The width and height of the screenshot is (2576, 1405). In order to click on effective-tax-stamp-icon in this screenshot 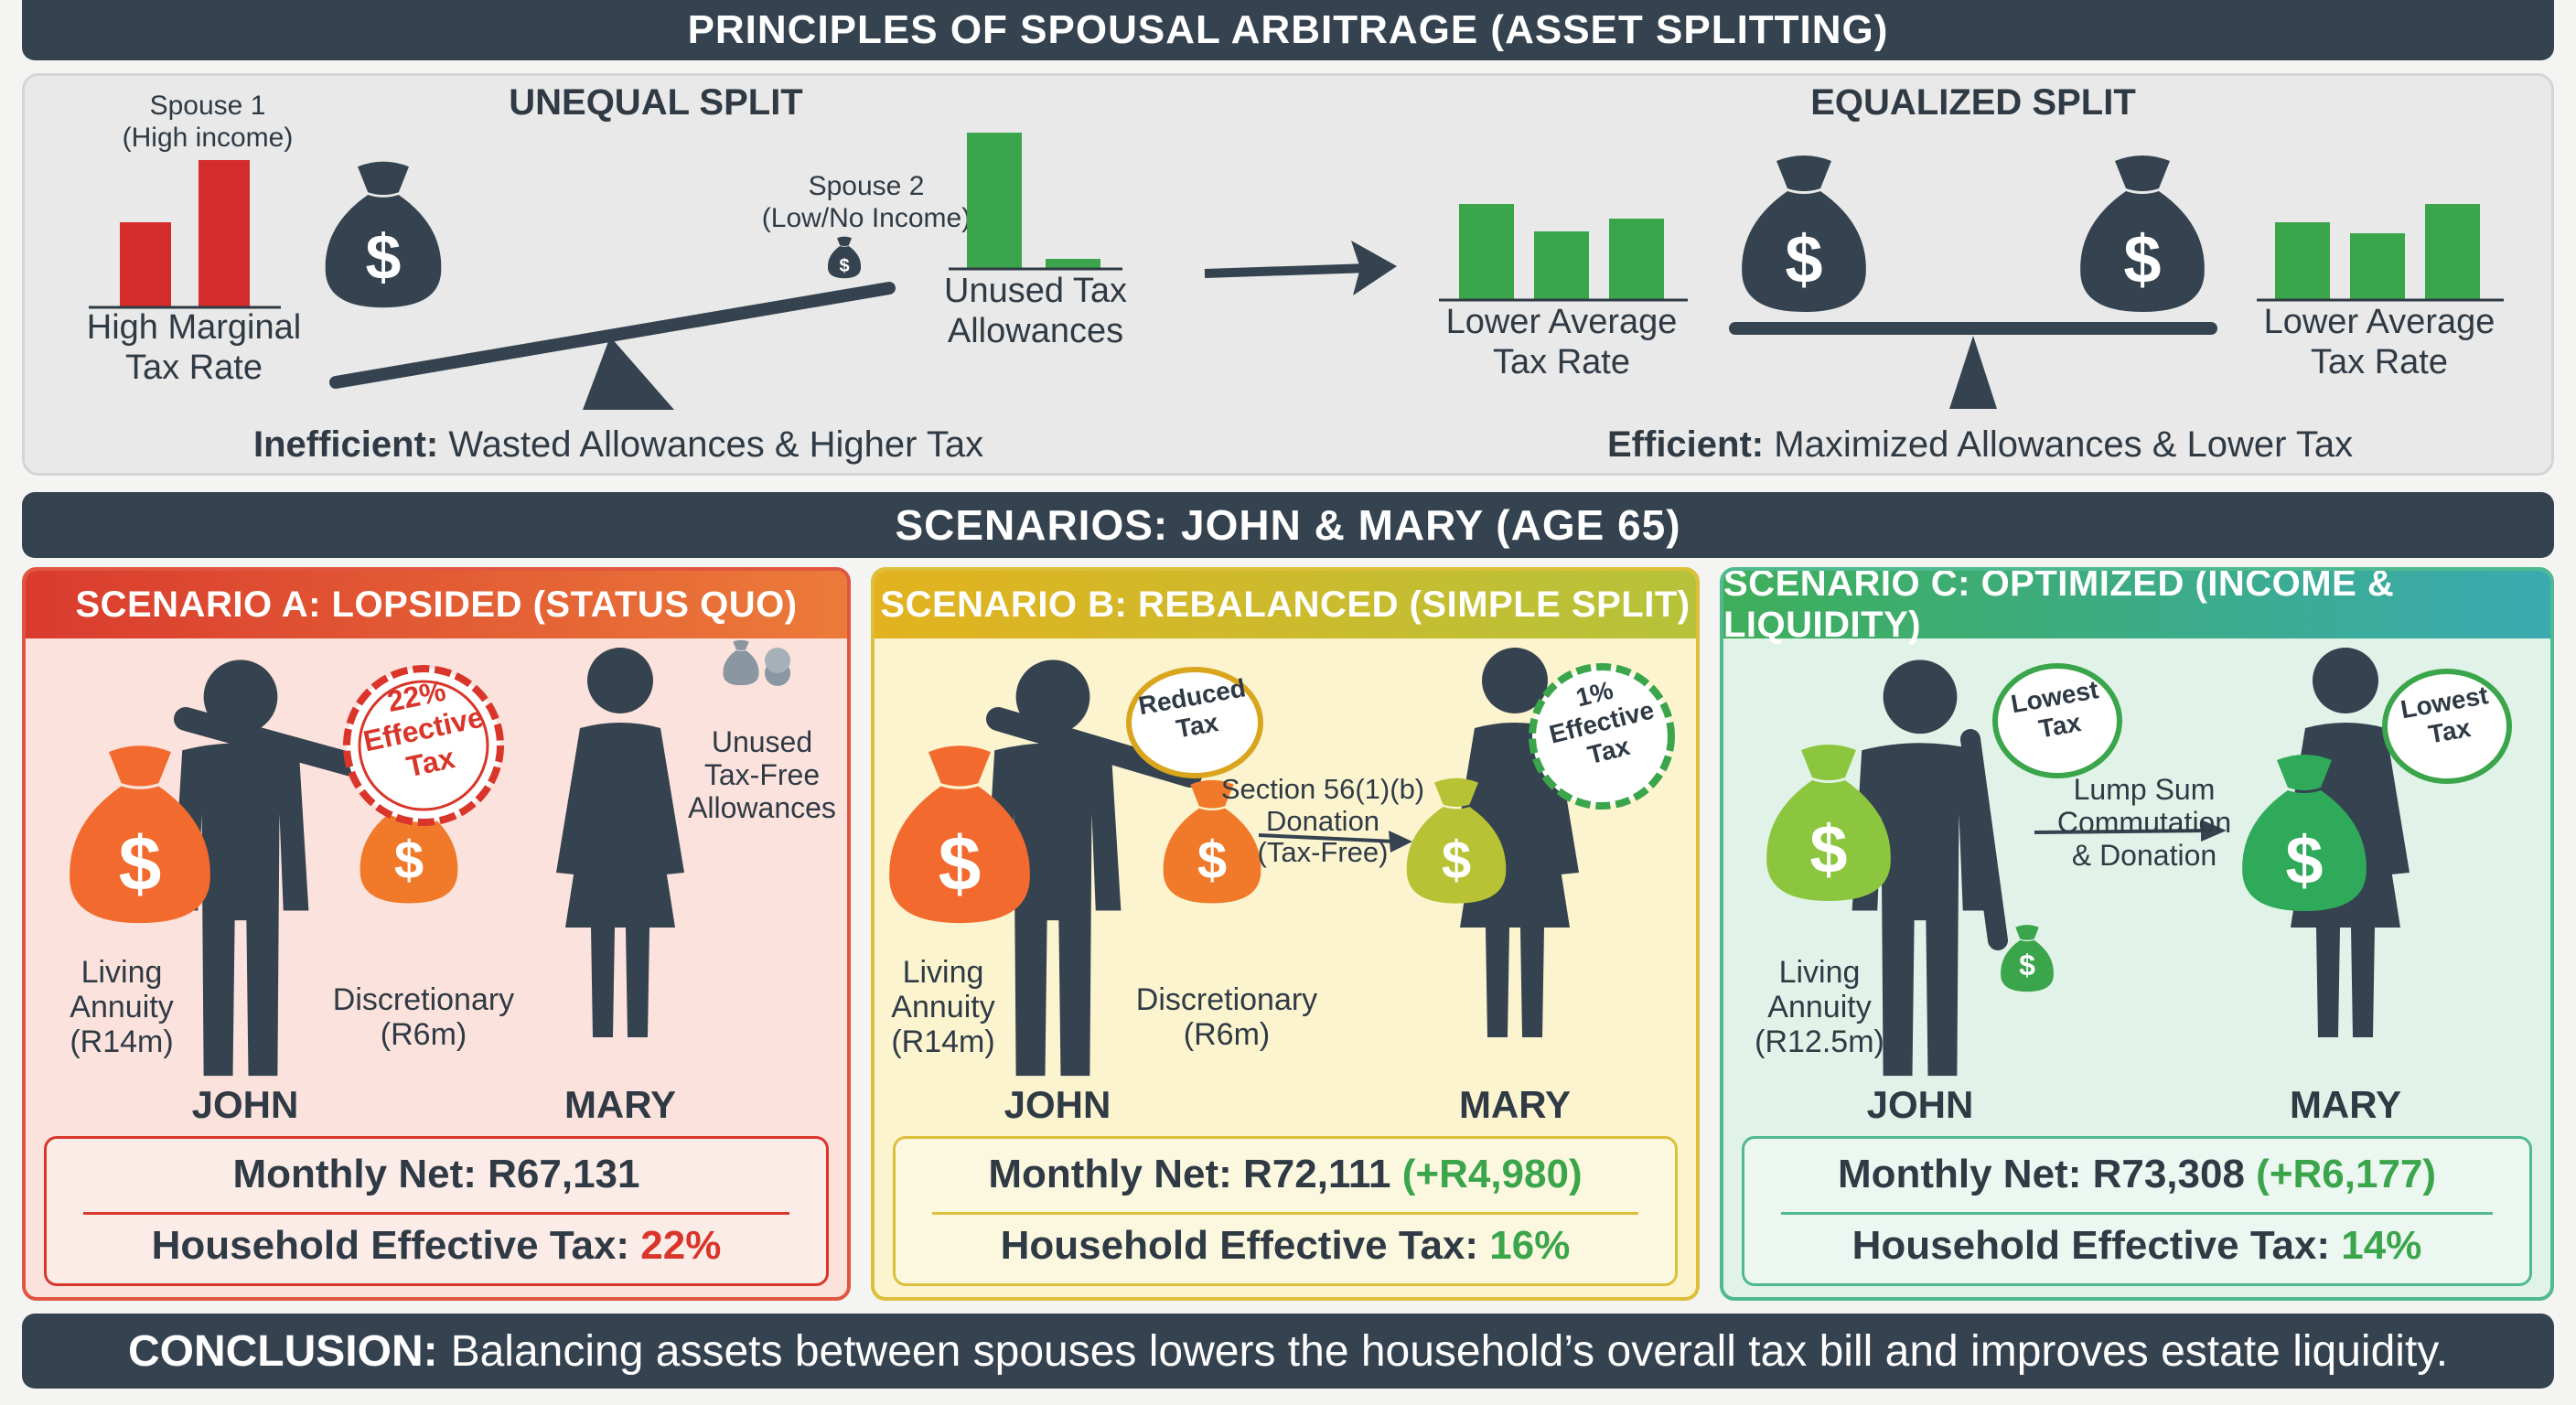, I will do `click(423, 746)`.